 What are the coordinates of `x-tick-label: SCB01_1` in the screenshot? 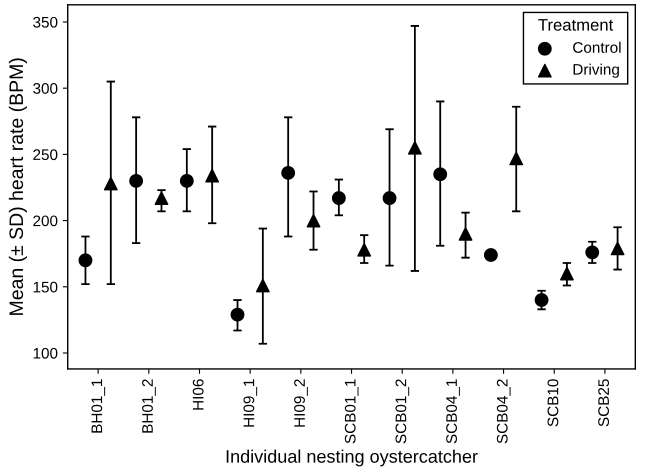 It's located at (351, 411).